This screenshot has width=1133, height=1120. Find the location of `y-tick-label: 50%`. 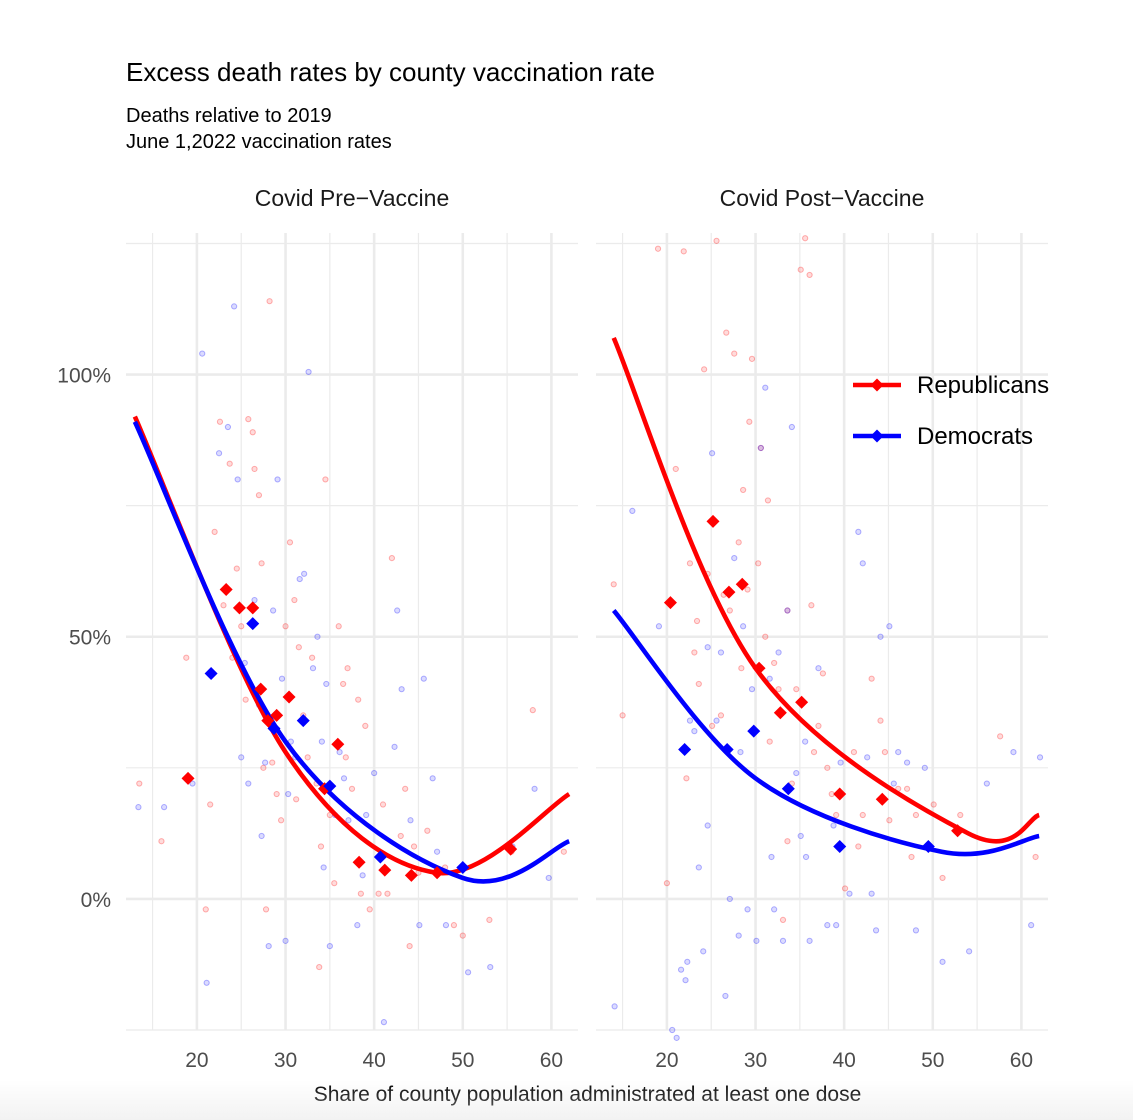

y-tick-label: 50% is located at coordinates (90, 638).